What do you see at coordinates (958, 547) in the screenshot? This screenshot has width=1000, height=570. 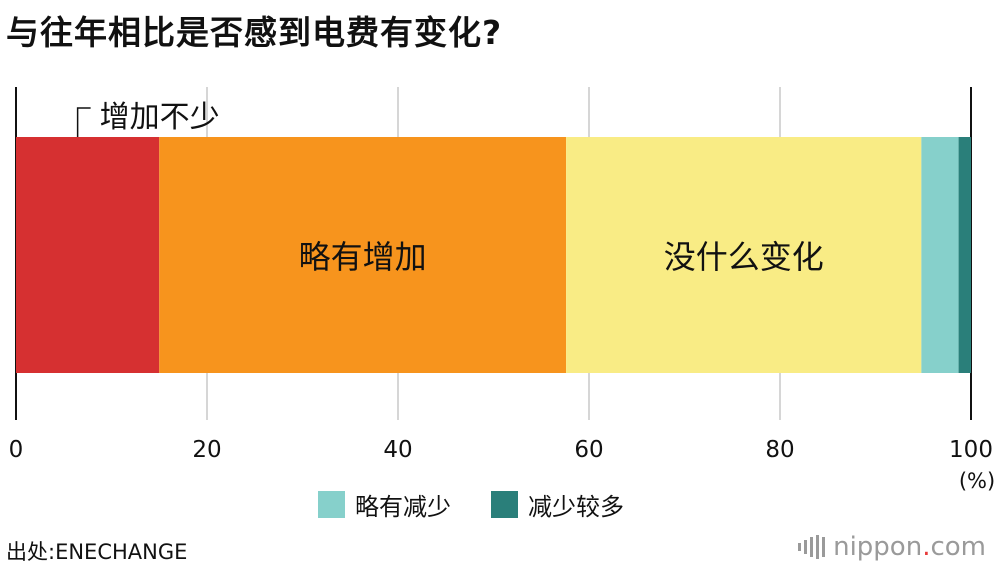 I see `brand-tld: com` at bounding box center [958, 547].